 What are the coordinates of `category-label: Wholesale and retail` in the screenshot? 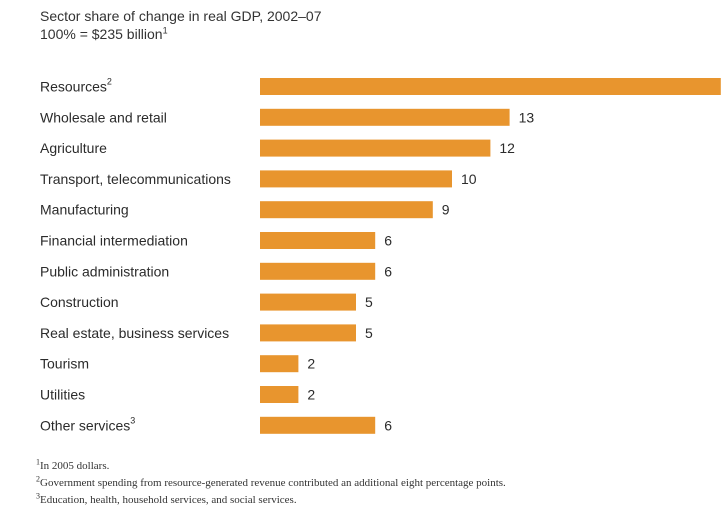 It's located at (103, 117).